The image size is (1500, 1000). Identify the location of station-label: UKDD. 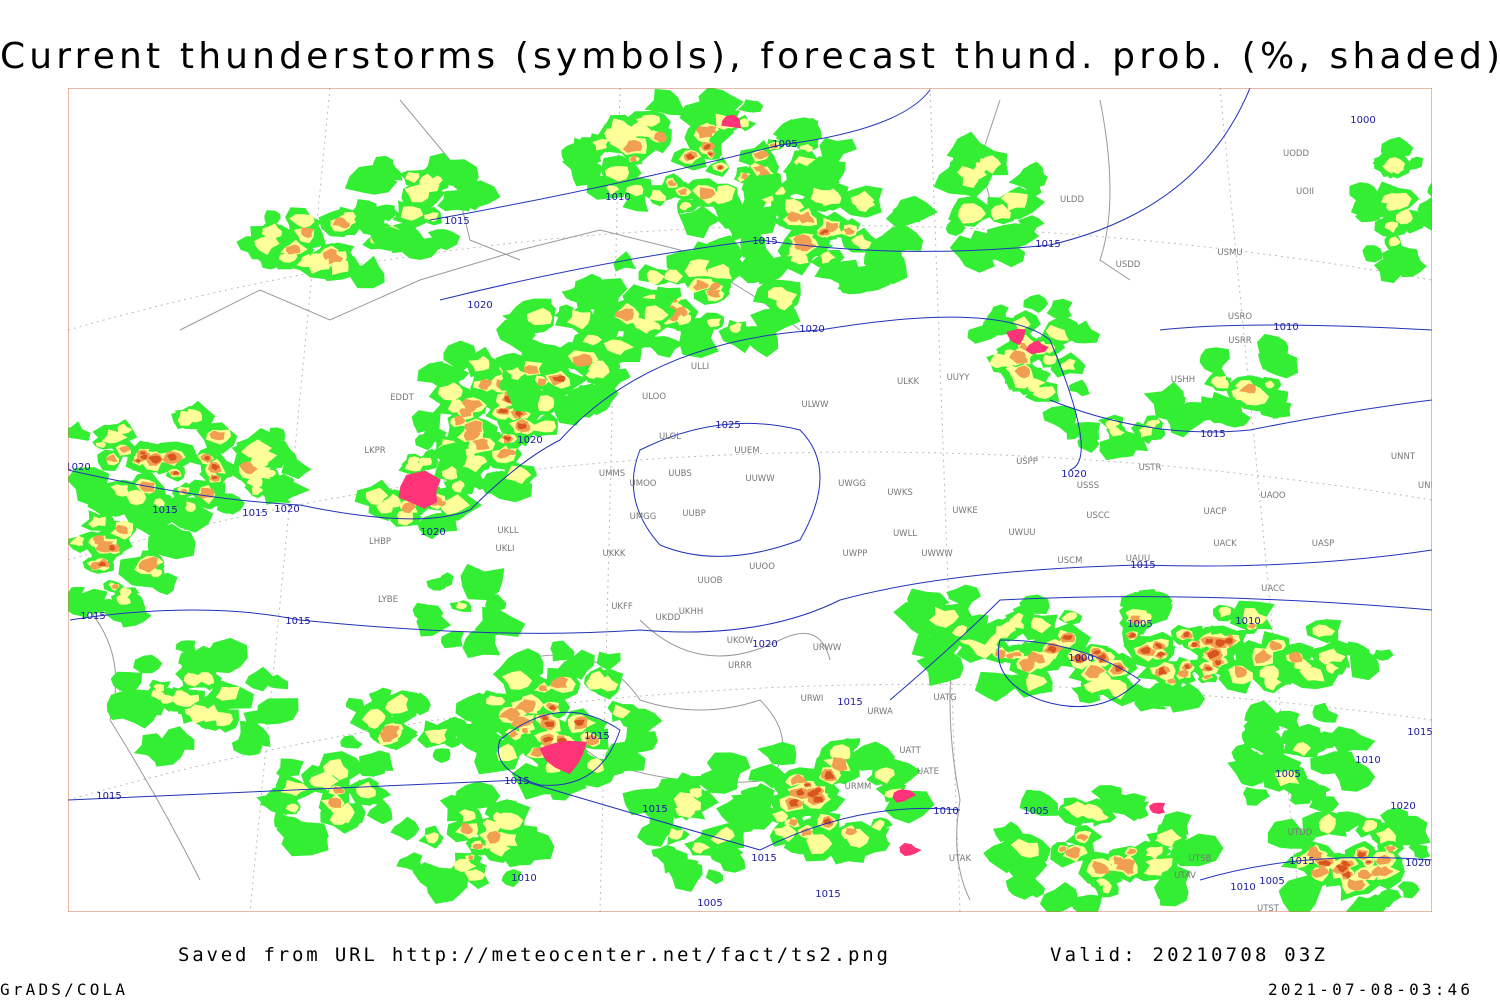
(668, 618).